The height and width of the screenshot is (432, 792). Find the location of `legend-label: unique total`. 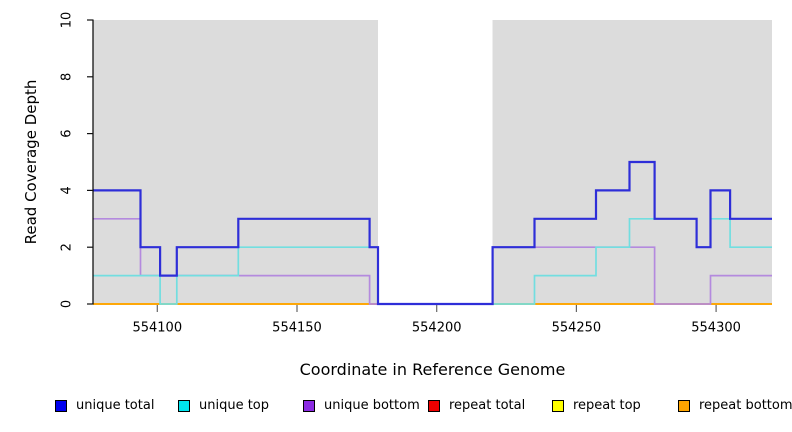

legend-label: unique total is located at coordinates (115, 405).